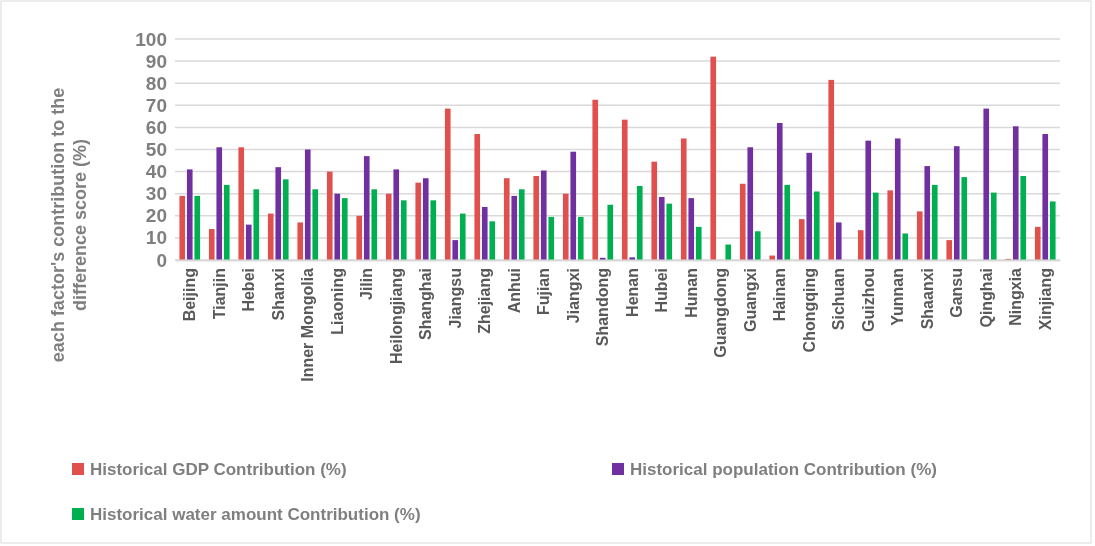 This screenshot has height=546, width=1095. Describe the element at coordinates (544, 292) in the screenshot. I see `x-tick-label: Fujian` at that location.